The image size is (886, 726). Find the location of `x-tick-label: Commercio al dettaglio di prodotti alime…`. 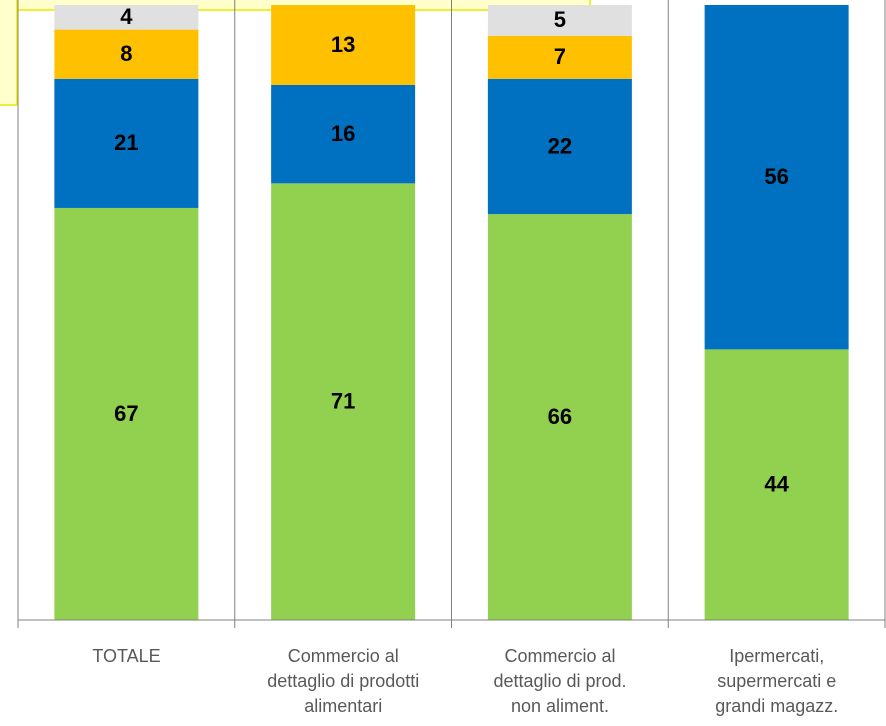

x-tick-label: Commercio al dettaglio di prodotti alime… is located at coordinates (343, 681).